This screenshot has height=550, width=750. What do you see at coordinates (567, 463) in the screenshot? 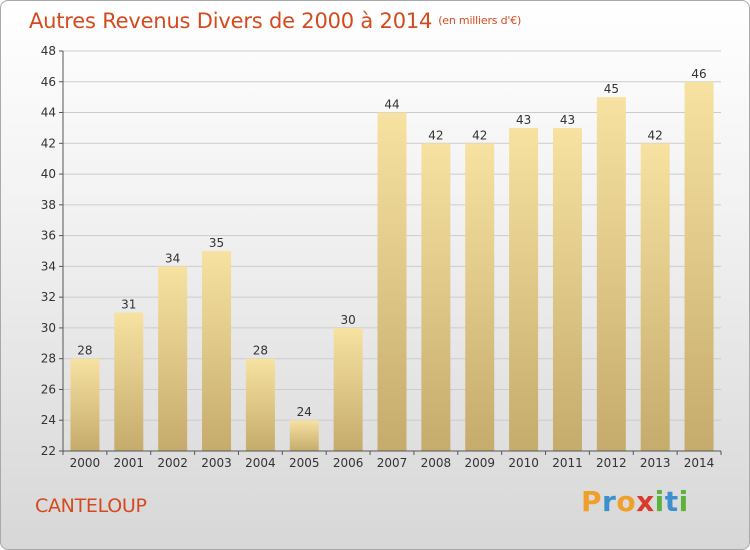
I see `x-tick-label: 2011` at bounding box center [567, 463].